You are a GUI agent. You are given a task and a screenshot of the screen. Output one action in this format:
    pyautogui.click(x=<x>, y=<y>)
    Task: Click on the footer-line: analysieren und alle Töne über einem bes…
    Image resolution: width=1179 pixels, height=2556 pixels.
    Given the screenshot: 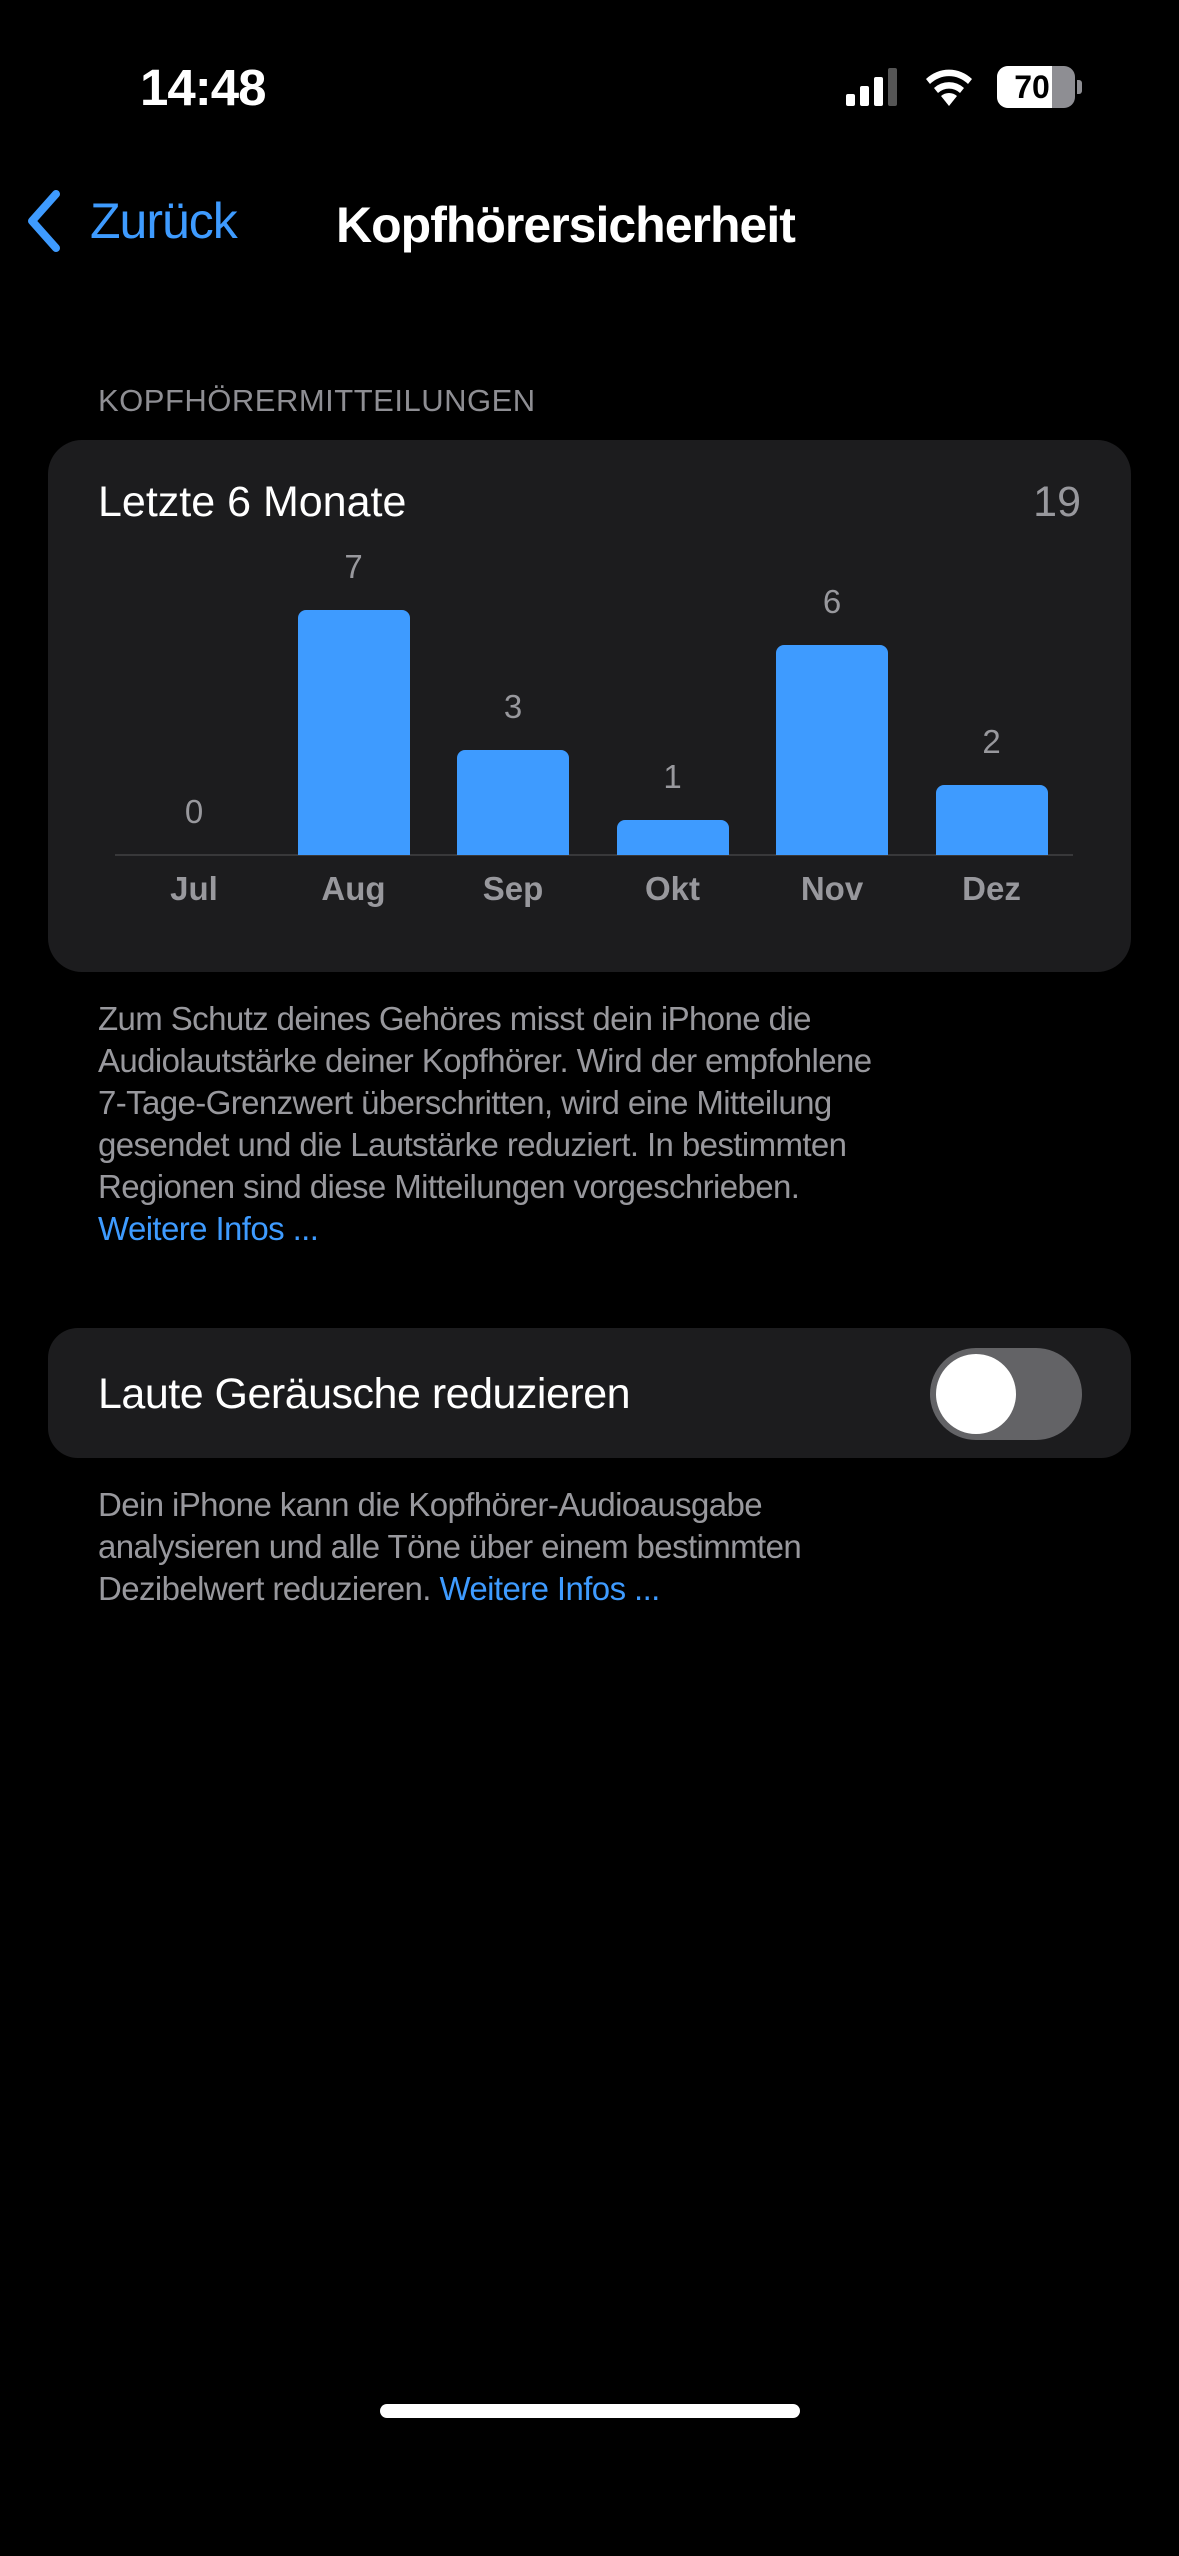 What is the action you would take?
    pyautogui.click(x=450, y=1546)
    